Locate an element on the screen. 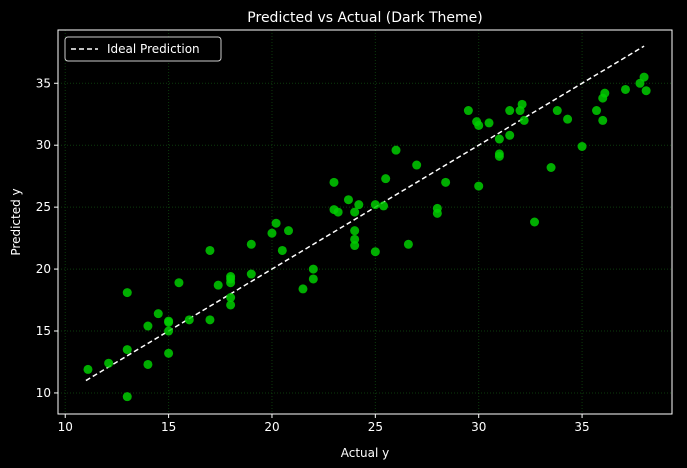  y-tick-label: 25 is located at coordinates (43, 207).